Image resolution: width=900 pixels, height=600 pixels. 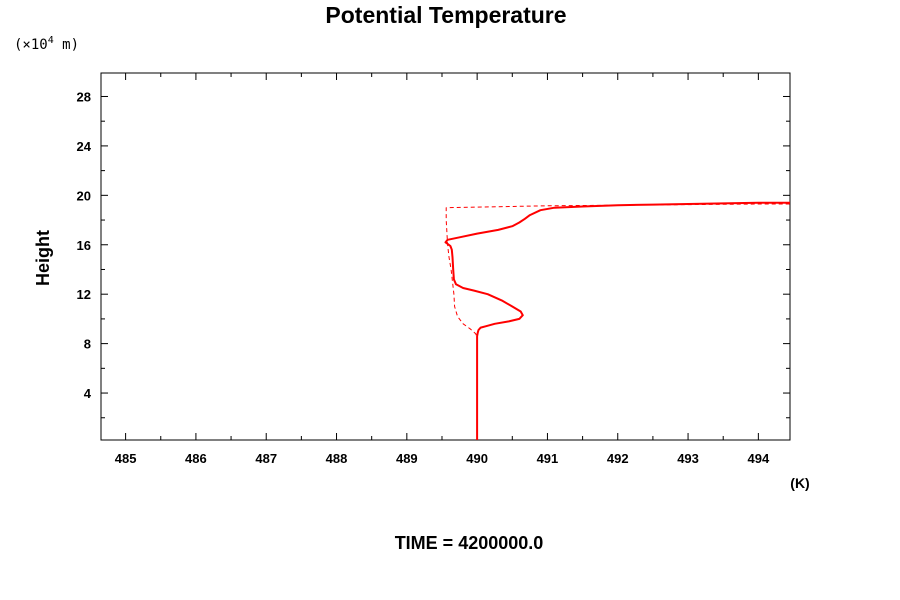 I want to click on y-tick-label: 28, so click(x=84, y=96).